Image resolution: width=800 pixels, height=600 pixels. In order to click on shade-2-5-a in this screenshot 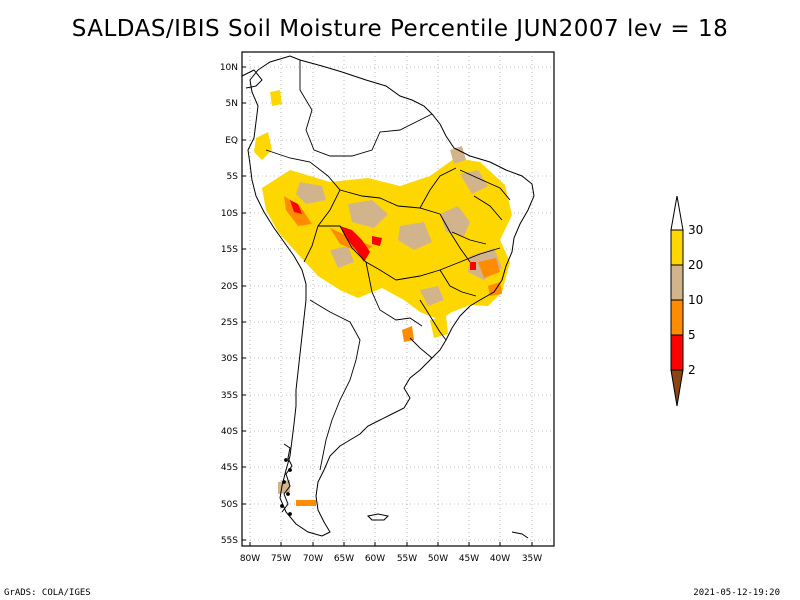, I will do `click(296, 207)`.